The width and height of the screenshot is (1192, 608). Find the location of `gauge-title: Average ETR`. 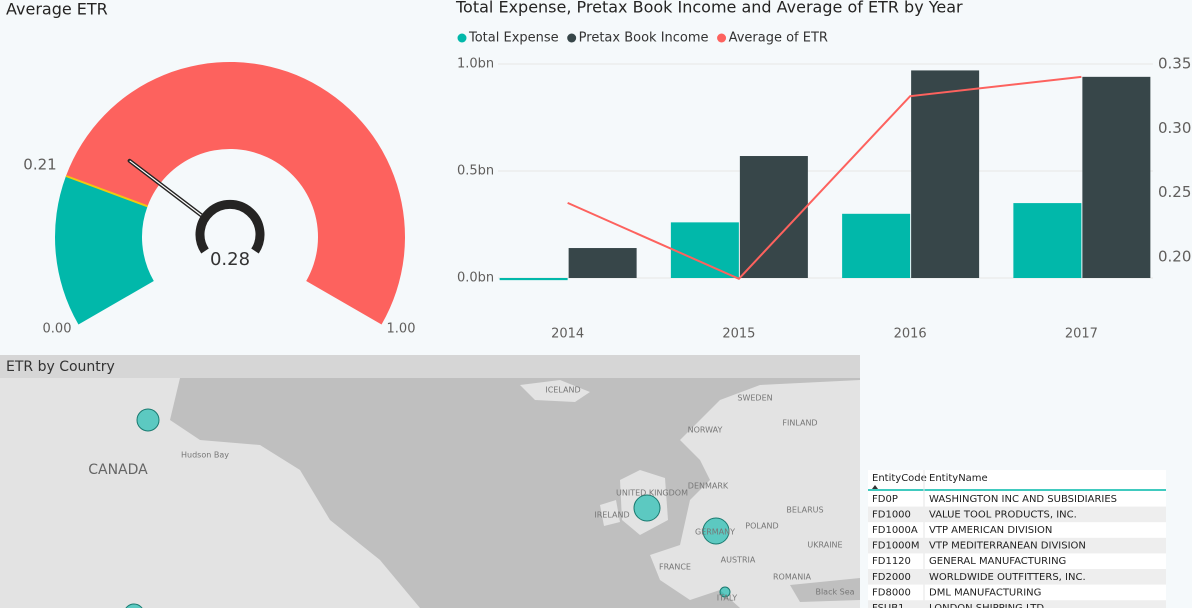

gauge-title: Average ETR is located at coordinates (57, 9).